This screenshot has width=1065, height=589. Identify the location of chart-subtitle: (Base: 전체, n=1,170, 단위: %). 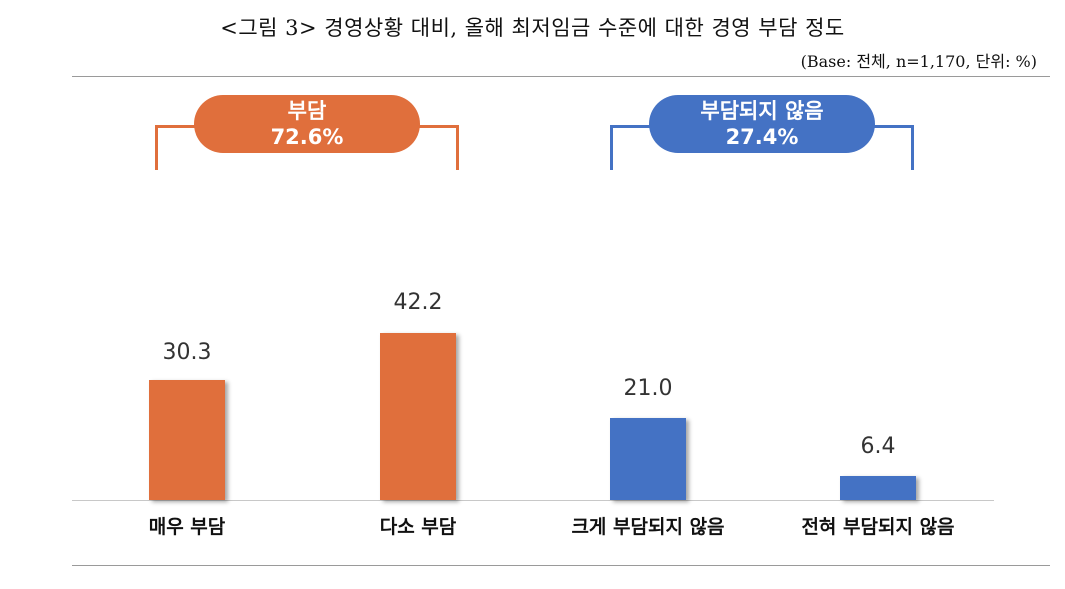
(918, 61).